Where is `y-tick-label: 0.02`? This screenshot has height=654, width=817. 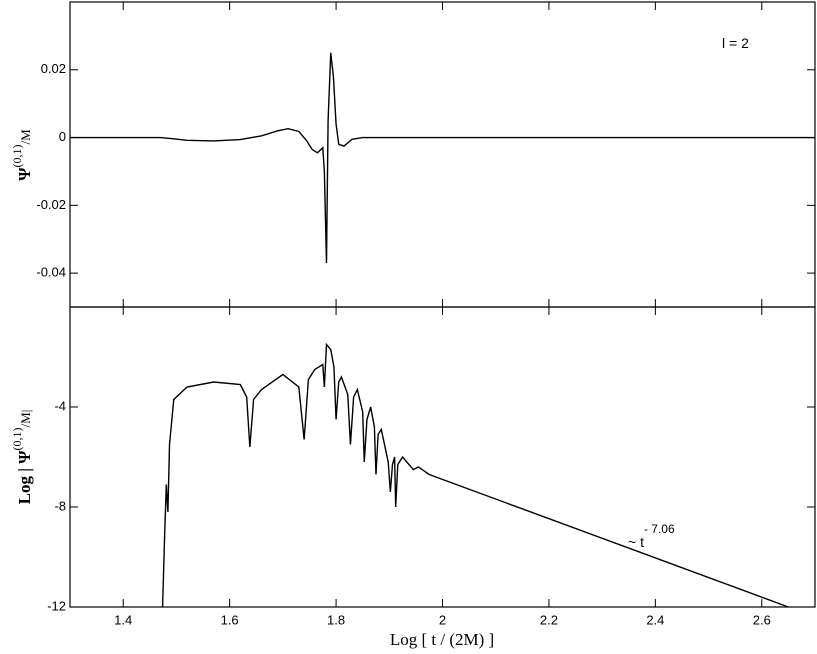 y-tick-label: 0.02 is located at coordinates (53, 68).